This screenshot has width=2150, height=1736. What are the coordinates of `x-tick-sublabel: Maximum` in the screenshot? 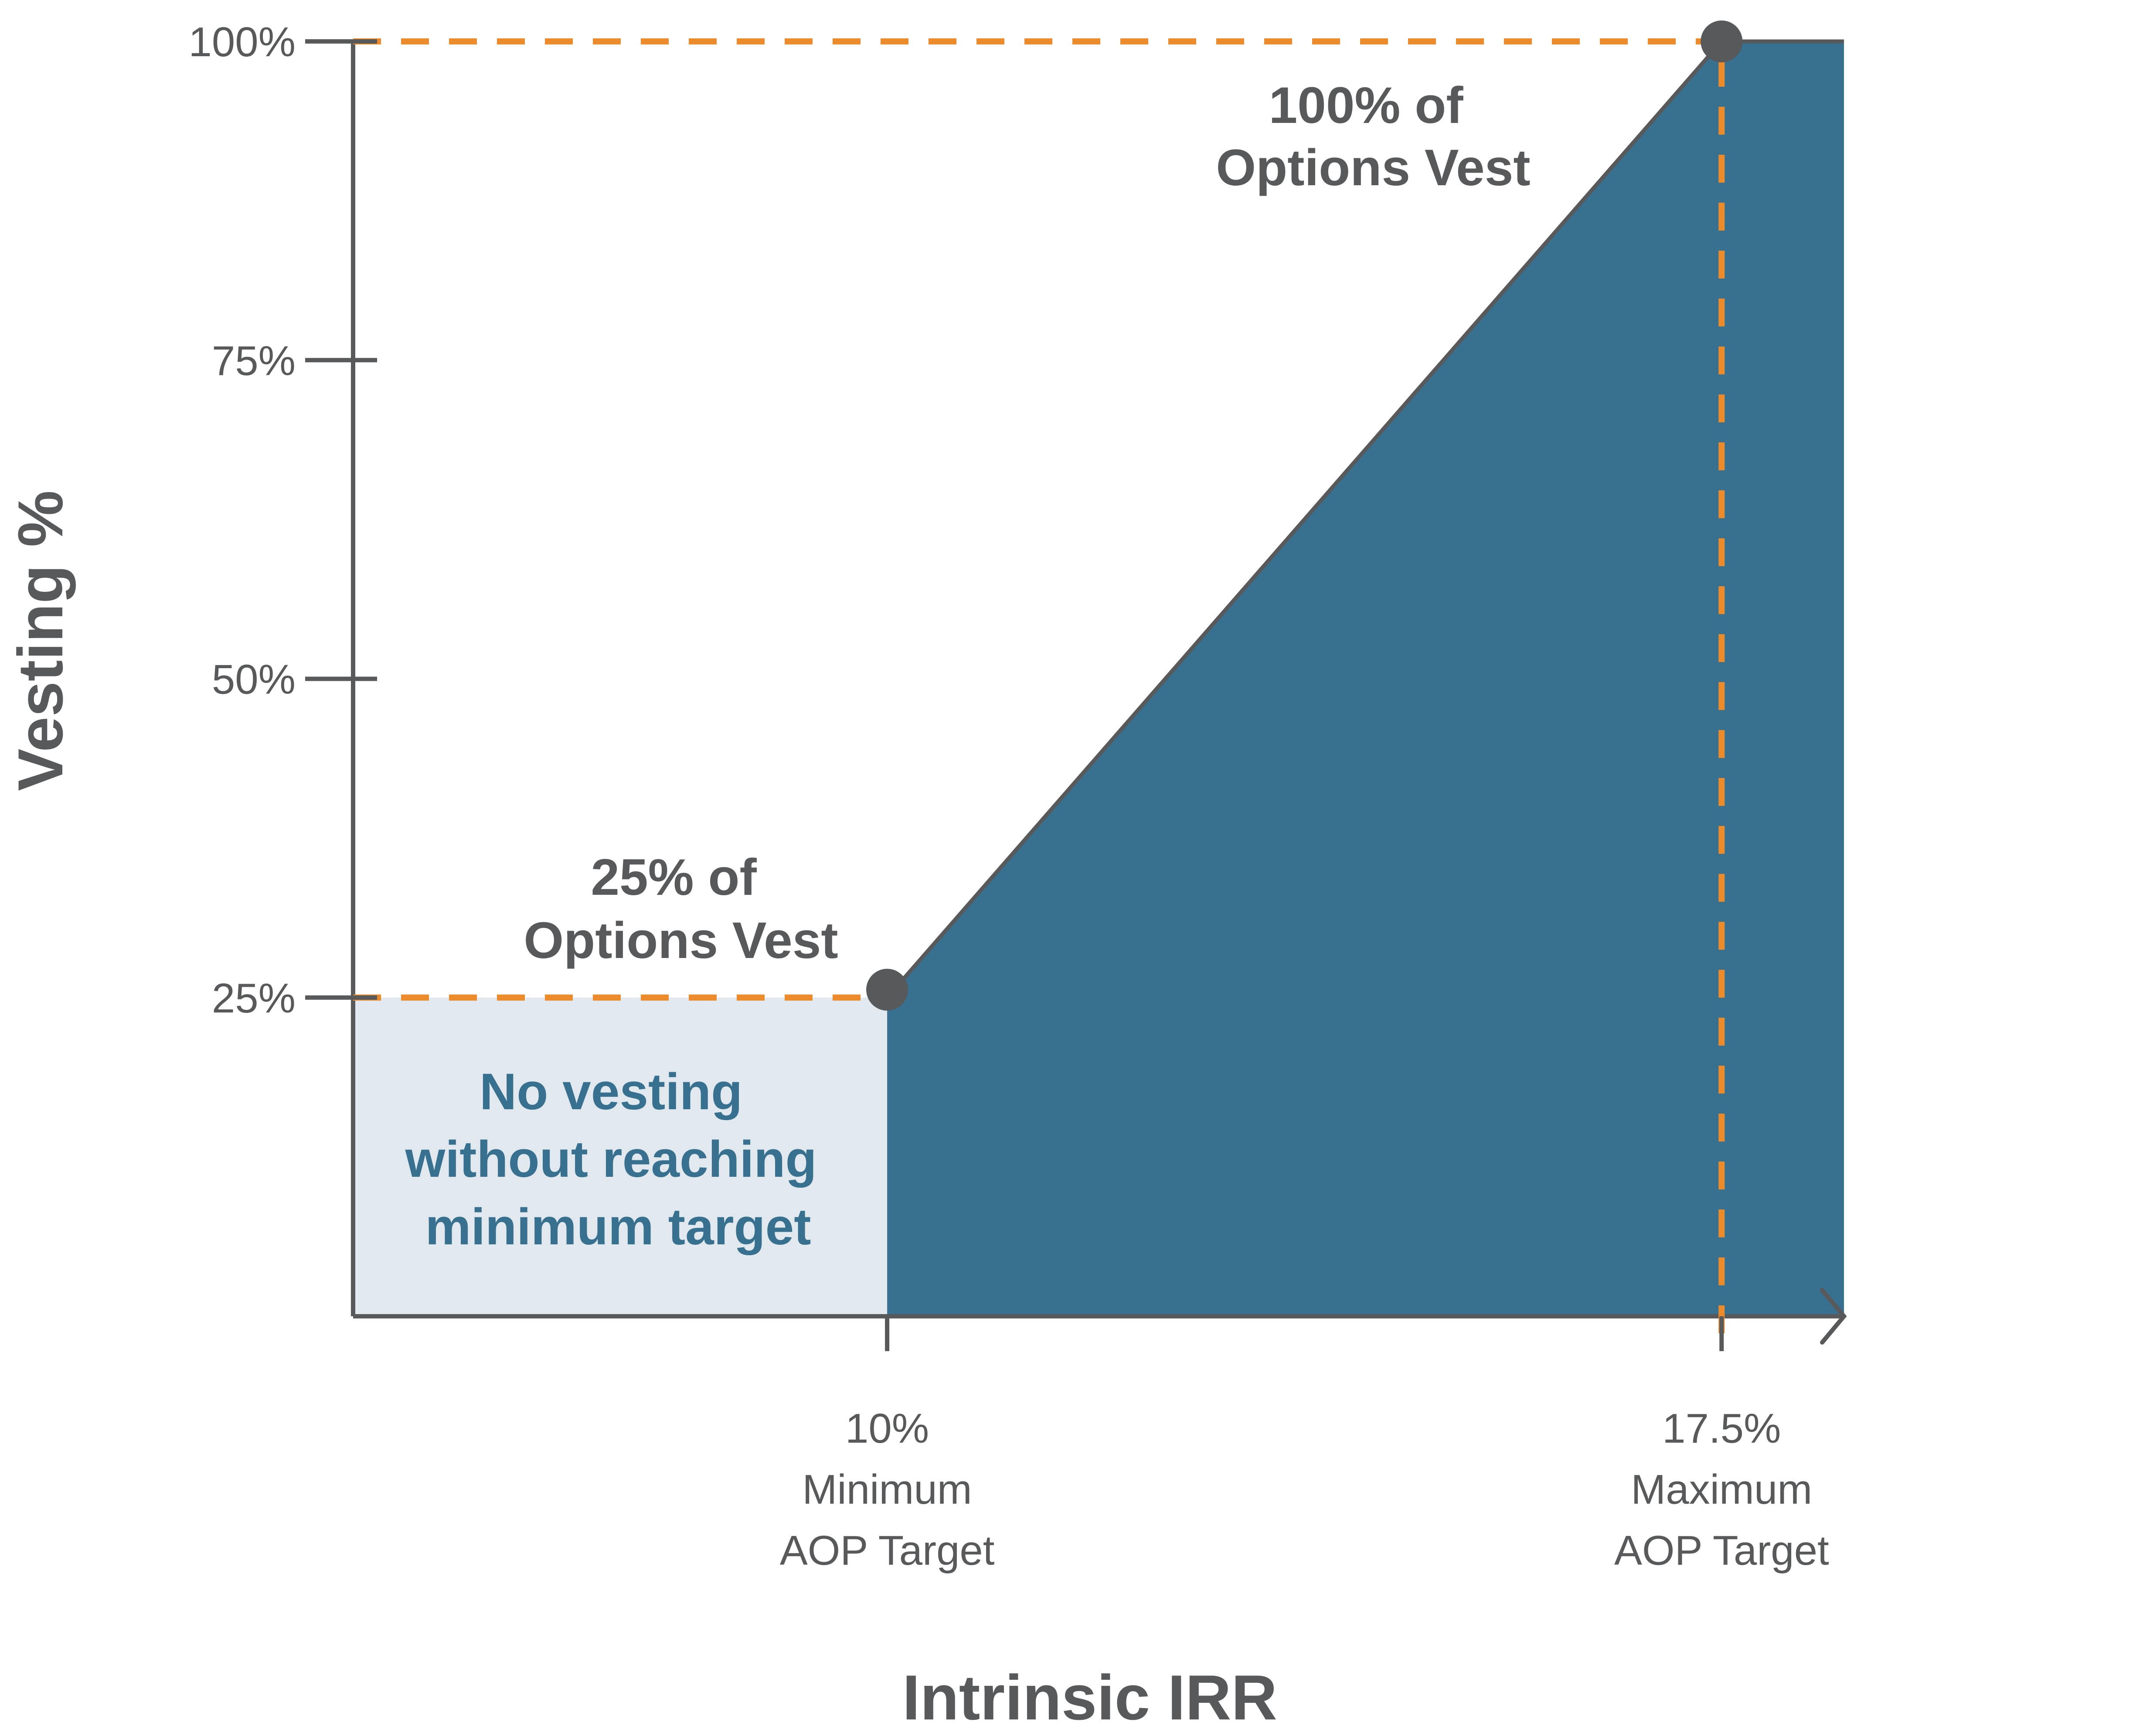 It's located at (1721, 1489).